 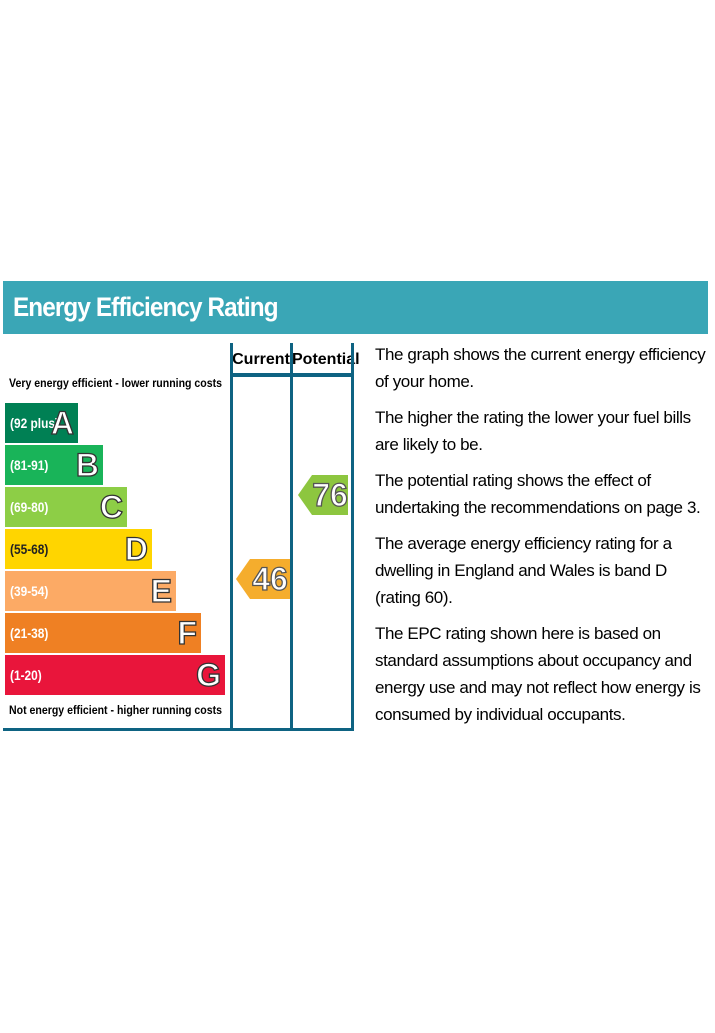 What do you see at coordinates (103, 633) in the screenshot?
I see `band-f: (21-38) F` at bounding box center [103, 633].